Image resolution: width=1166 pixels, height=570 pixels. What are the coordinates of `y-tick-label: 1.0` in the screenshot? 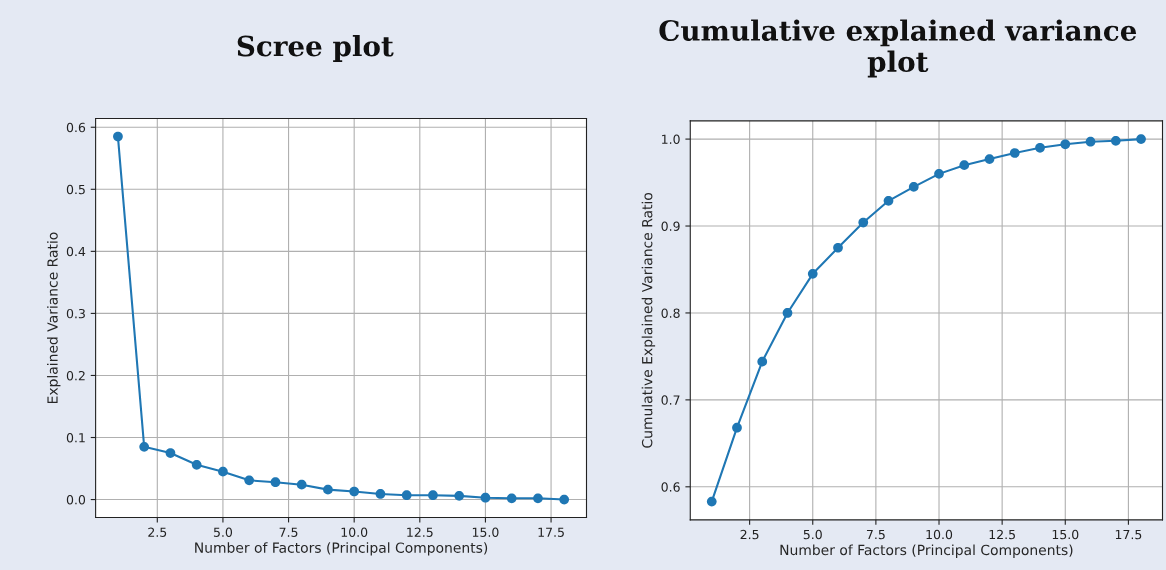 It's located at (671, 139).